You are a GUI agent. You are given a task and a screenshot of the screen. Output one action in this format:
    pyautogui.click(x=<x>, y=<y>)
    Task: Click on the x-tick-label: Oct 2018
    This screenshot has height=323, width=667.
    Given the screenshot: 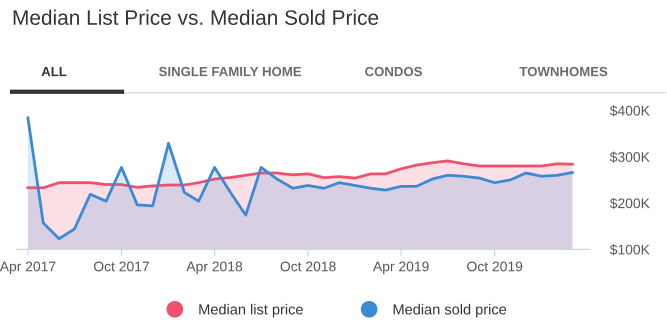 What is the action you would take?
    pyautogui.click(x=308, y=267)
    